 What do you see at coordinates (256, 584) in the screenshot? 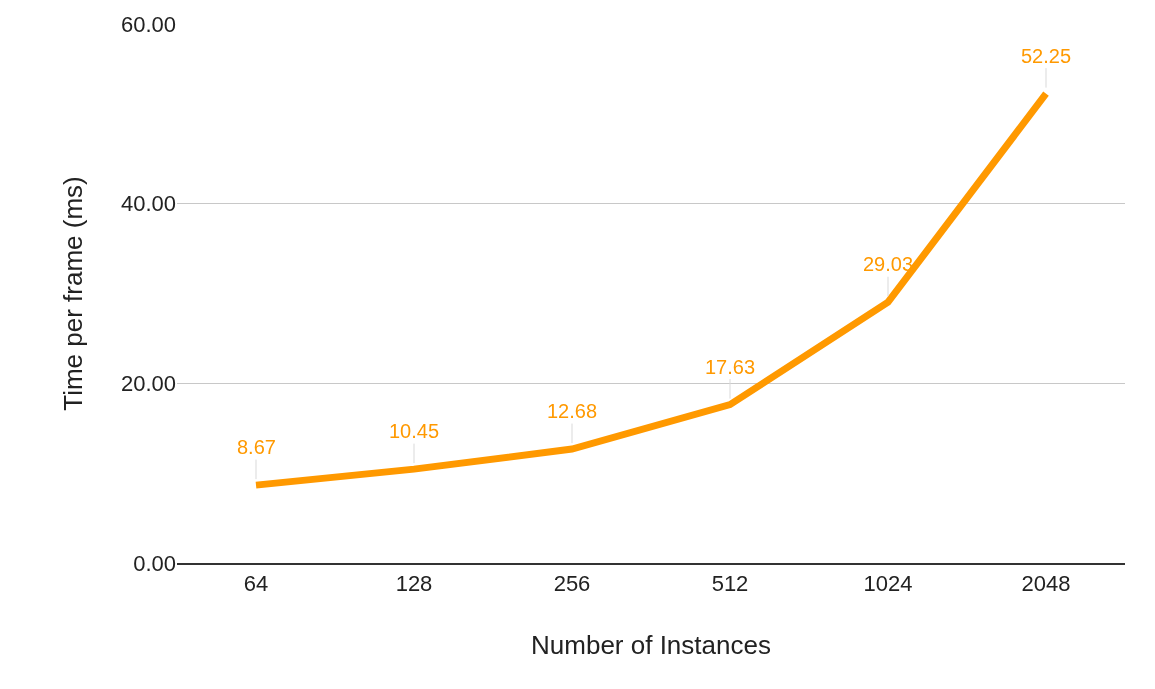
I see `x-tick-label: 64` at bounding box center [256, 584].